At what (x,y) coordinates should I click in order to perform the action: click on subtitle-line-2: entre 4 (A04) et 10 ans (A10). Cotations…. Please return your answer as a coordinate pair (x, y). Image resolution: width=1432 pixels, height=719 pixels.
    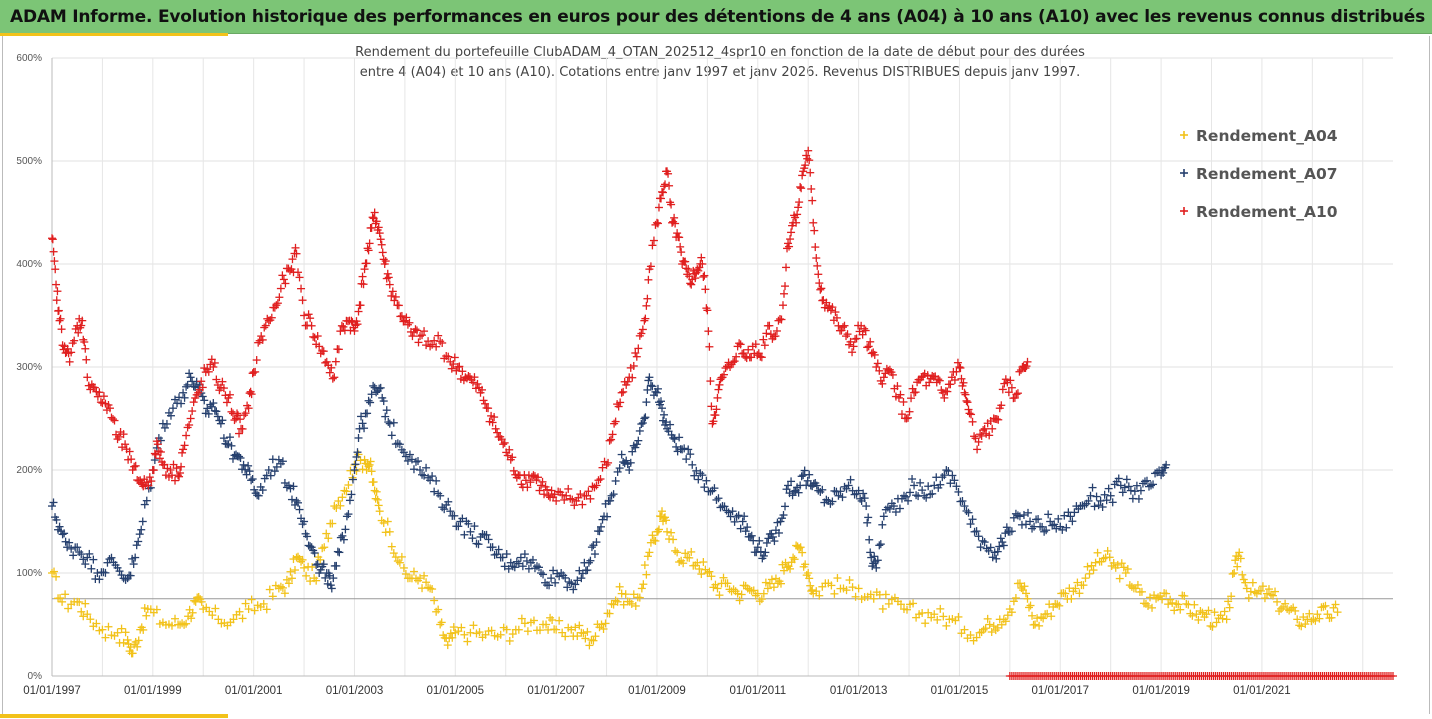
    Looking at the image, I should click on (720, 72).